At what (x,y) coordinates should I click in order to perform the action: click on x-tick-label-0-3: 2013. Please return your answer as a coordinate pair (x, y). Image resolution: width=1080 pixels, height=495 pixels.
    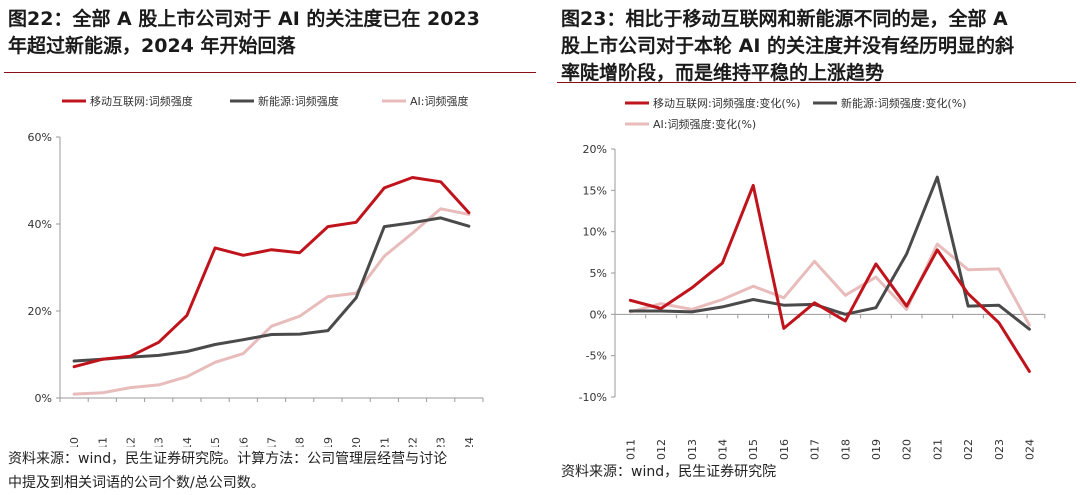
    Looking at the image, I should click on (159, 442).